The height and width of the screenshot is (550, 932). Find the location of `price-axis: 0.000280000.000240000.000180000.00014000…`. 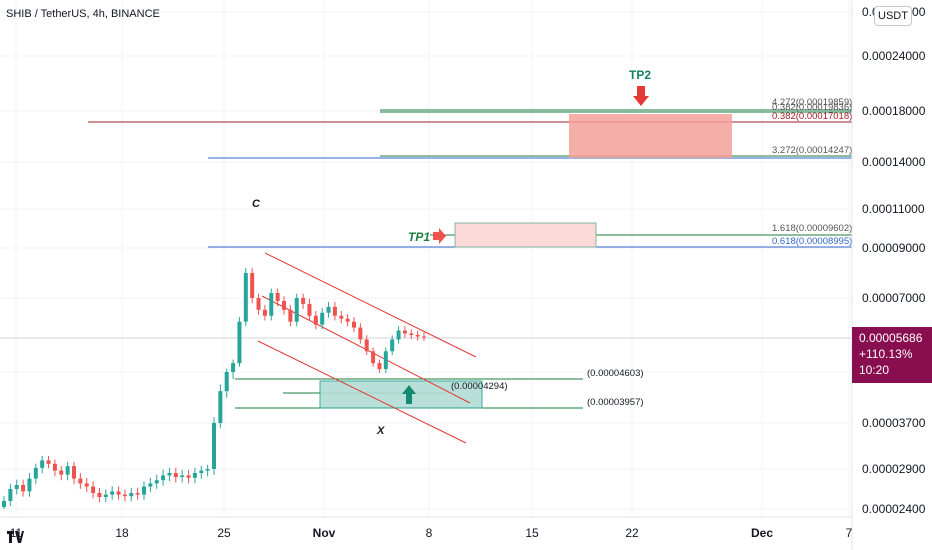

price-axis: 0.000280000.000240000.000180000.00014000… is located at coordinates (888, 275).